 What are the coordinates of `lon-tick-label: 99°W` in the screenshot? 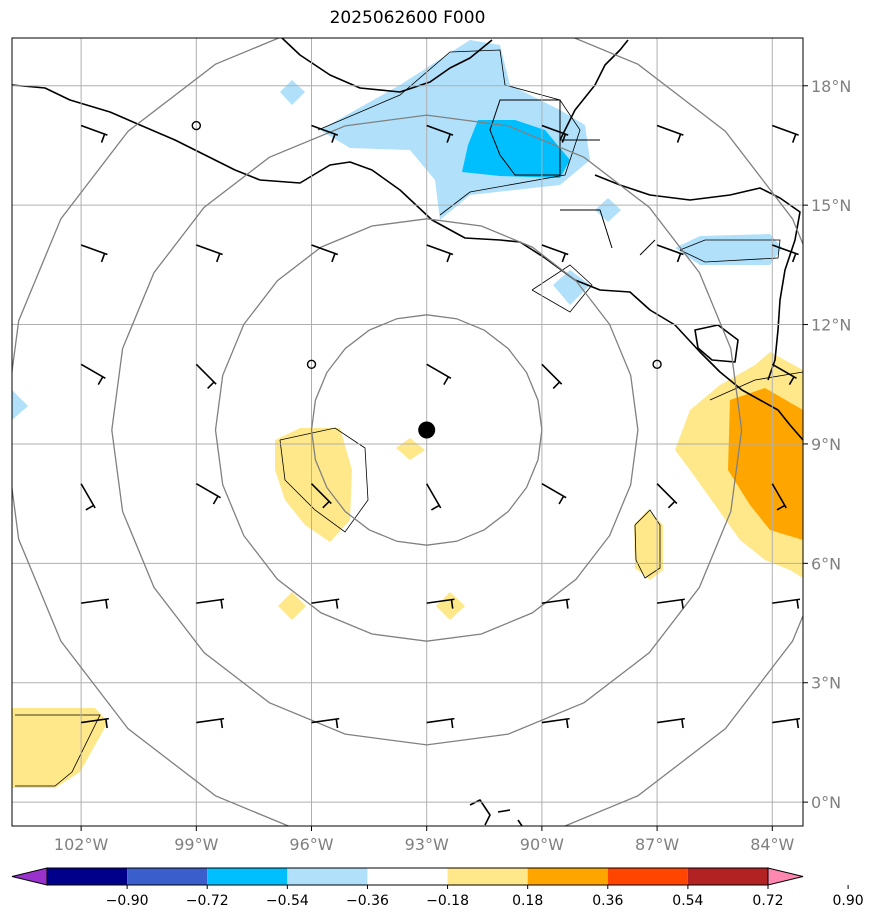 It's located at (196, 844).